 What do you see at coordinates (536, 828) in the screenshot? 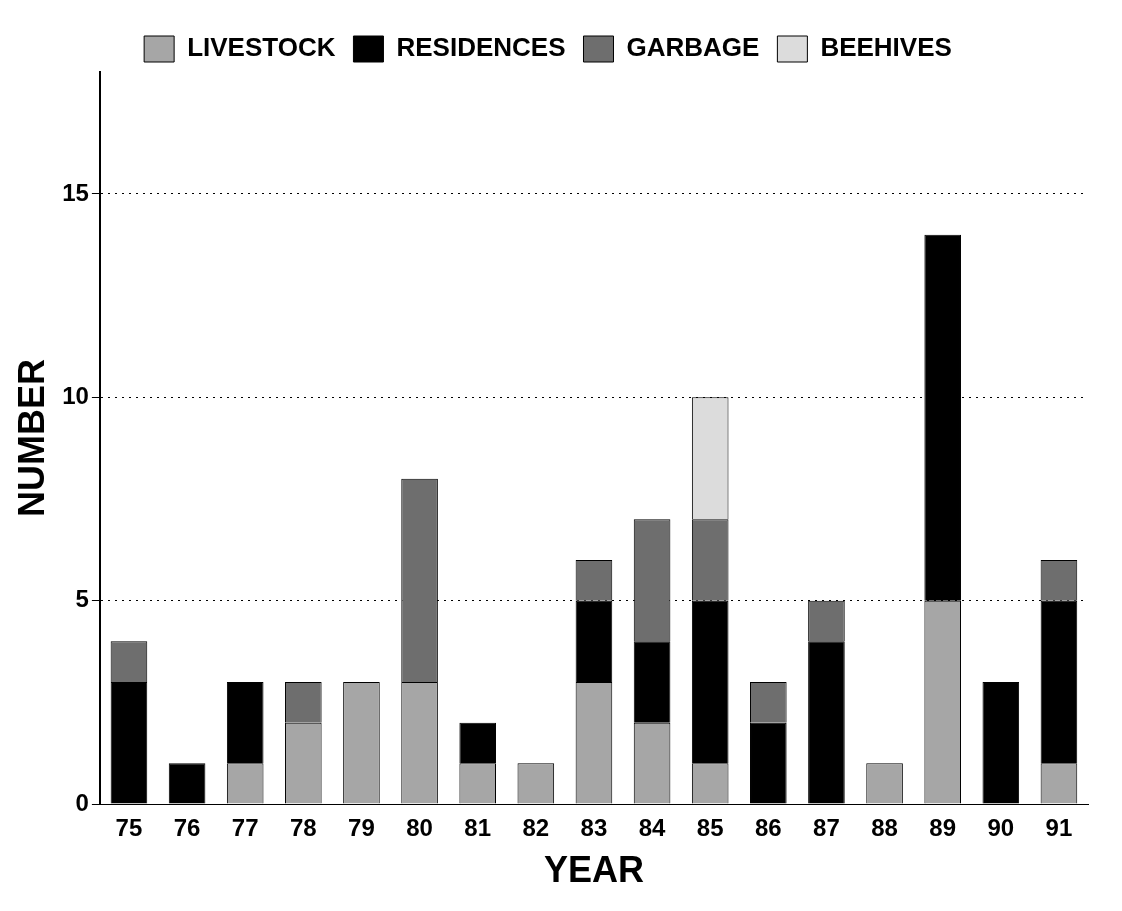
I see `x-tick-label: 82` at bounding box center [536, 828].